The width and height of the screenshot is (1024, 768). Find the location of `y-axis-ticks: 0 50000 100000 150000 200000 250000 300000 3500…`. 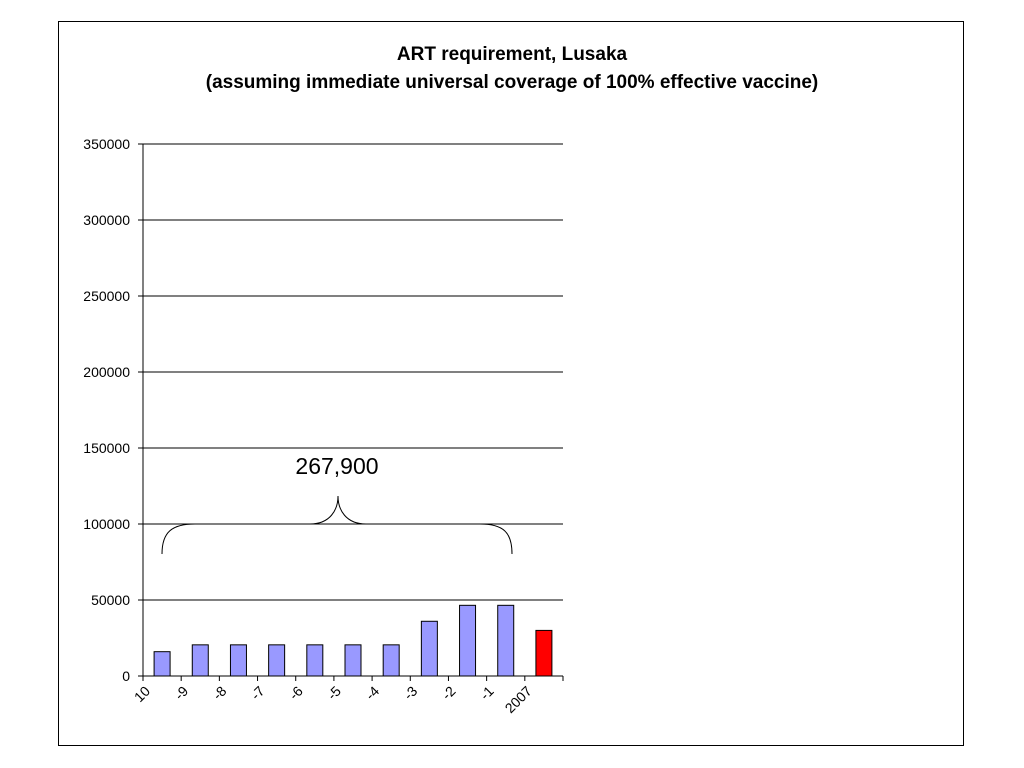

y-axis-ticks: 0 50000 100000 150000 200000 250000 300000 3500… is located at coordinates (113, 410).